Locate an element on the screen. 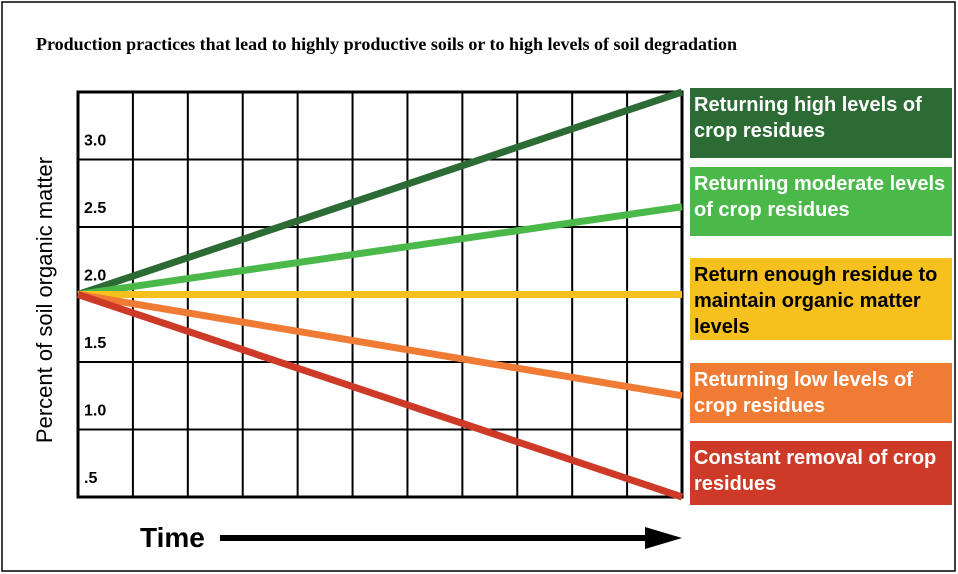 The image size is (958, 574). time-arrowhead is located at coordinates (663, 538).